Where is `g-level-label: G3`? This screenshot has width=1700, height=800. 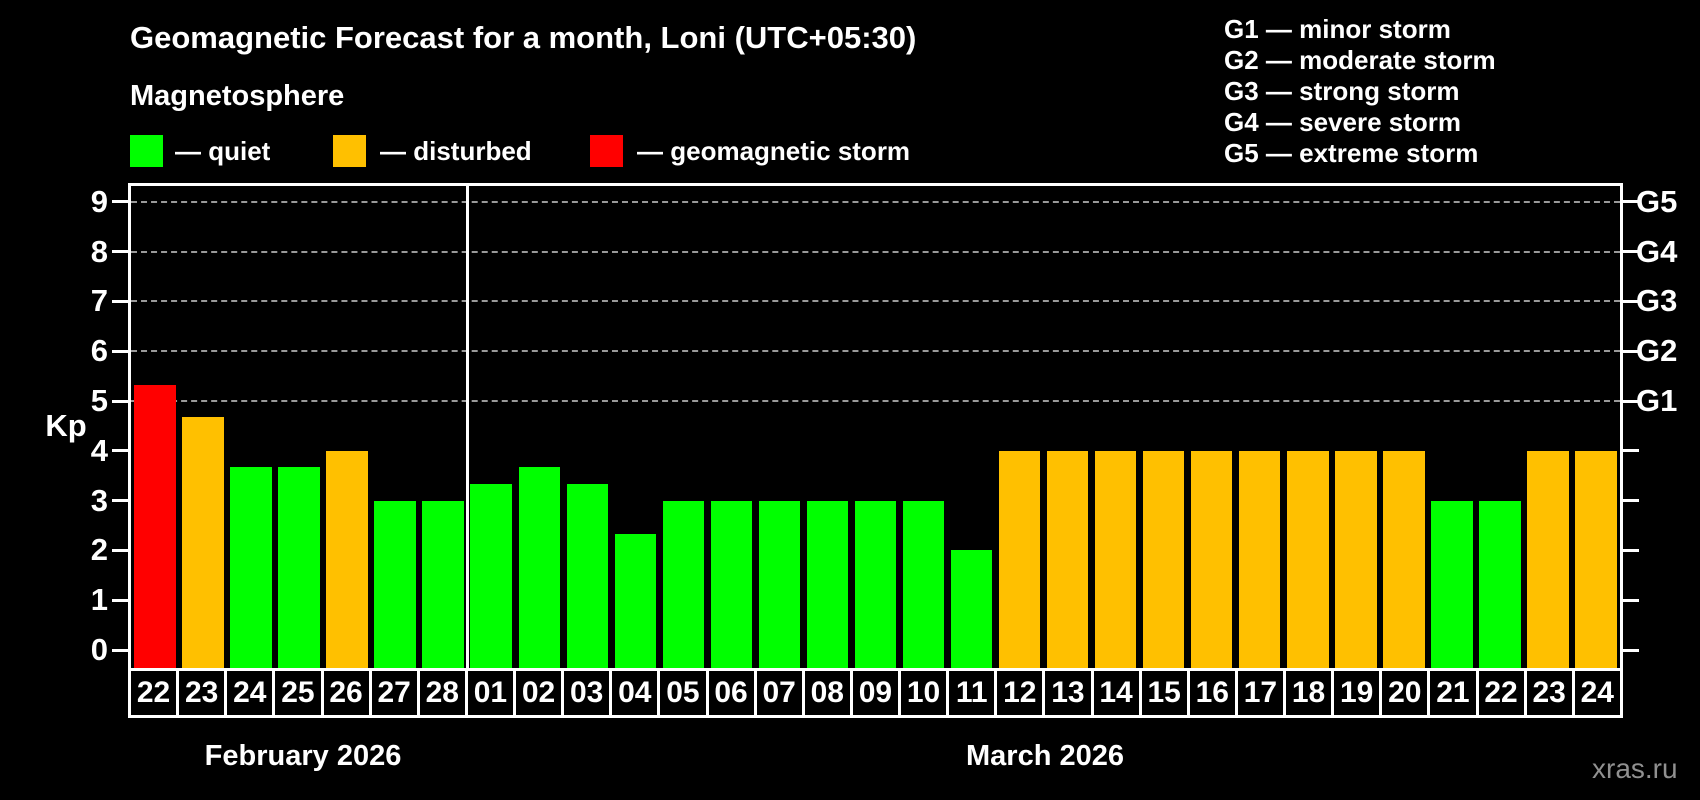 g-level-label: G3 is located at coordinates (1657, 301).